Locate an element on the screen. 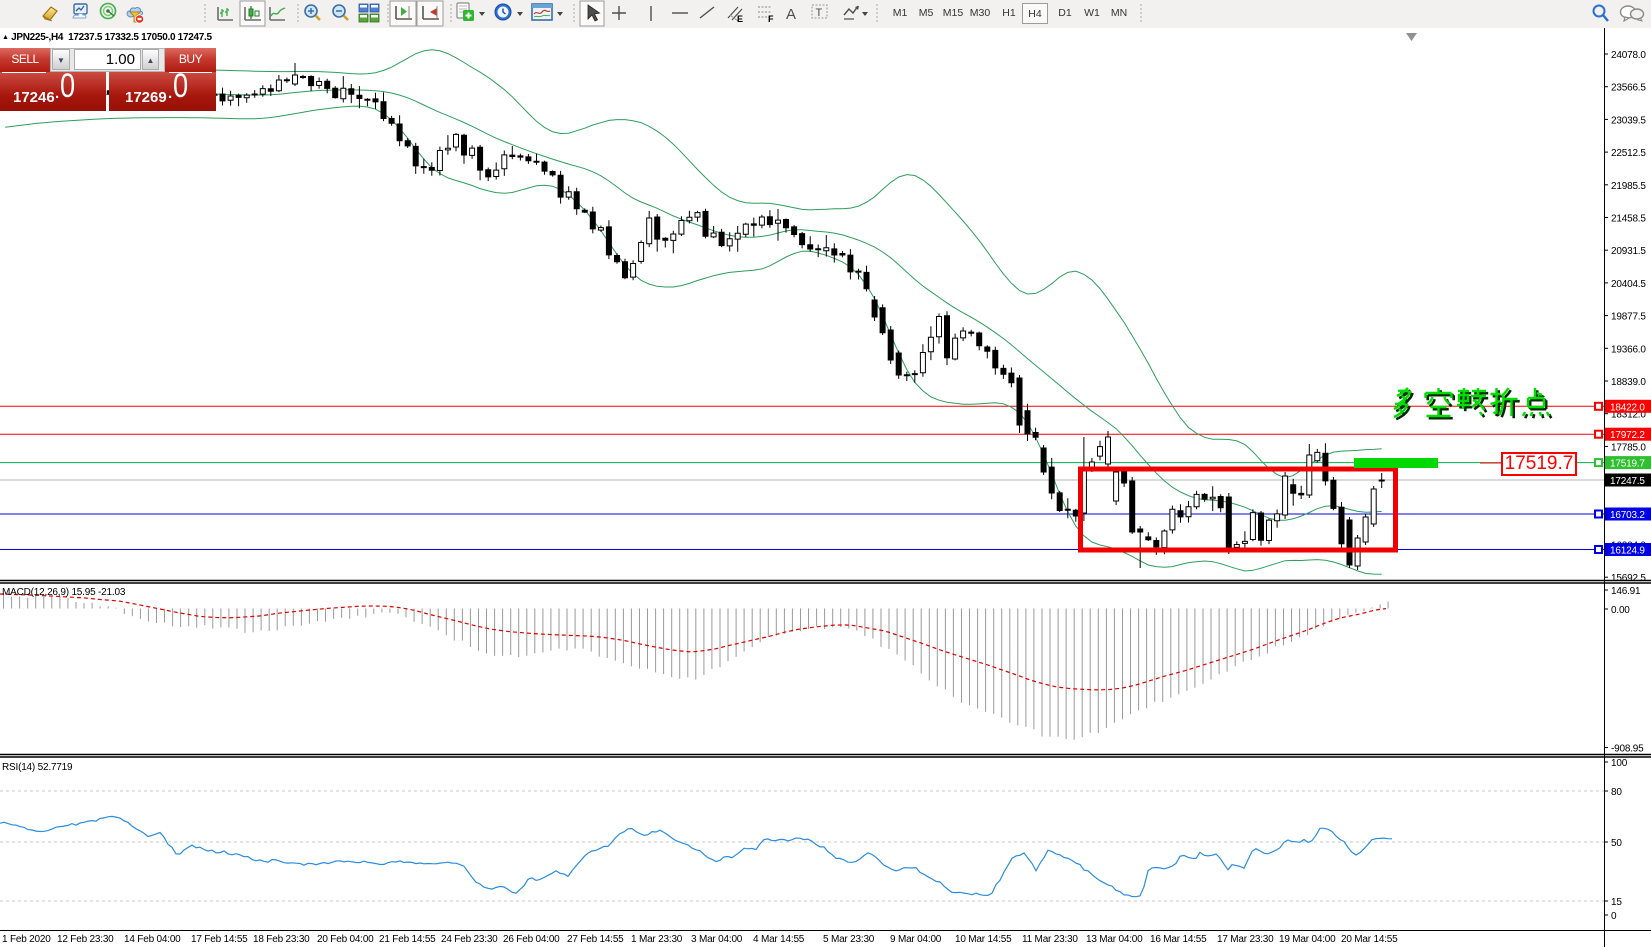 The width and height of the screenshot is (1651, 947). svg-text: MACD(12,26,9) 15.95 -21.03 is located at coordinates (64, 592).